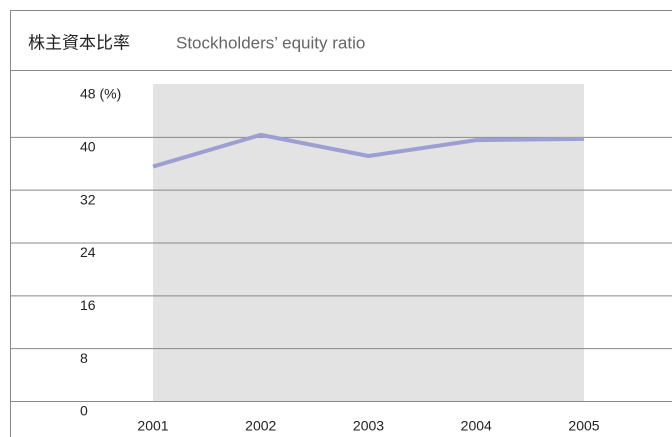  I want to click on x-tick-label: 2003, so click(368, 426).